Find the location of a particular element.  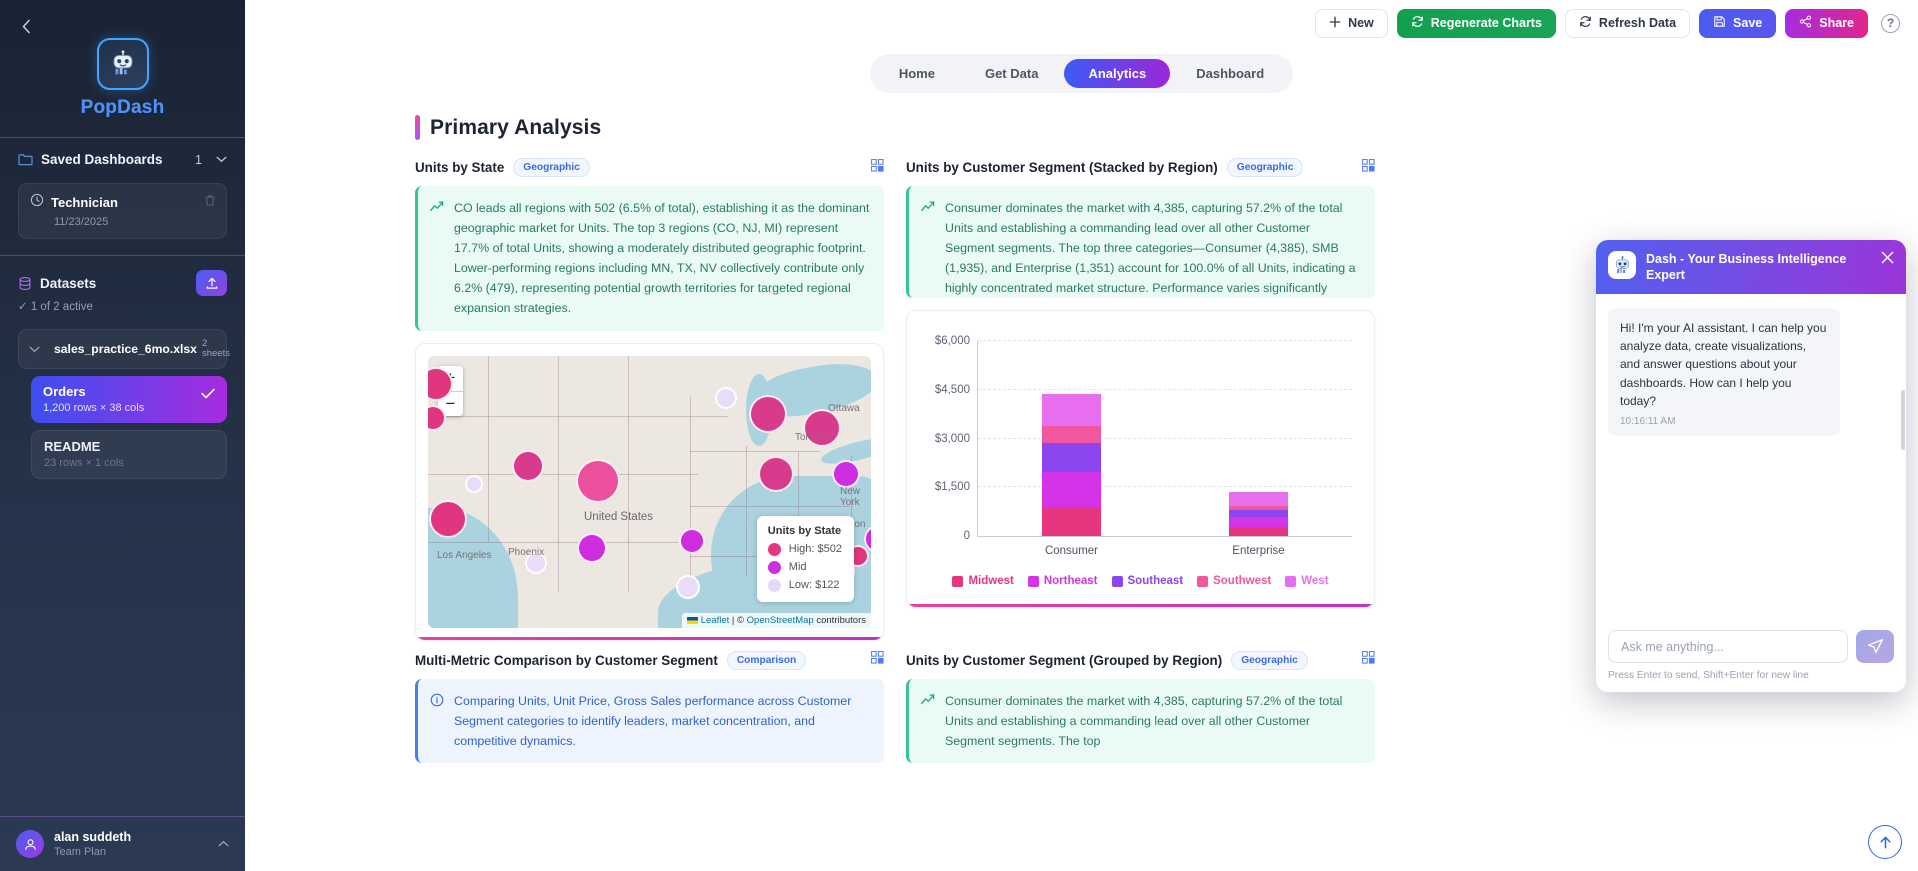

sidebar-collapse-icon is located at coordinates (26, 26).